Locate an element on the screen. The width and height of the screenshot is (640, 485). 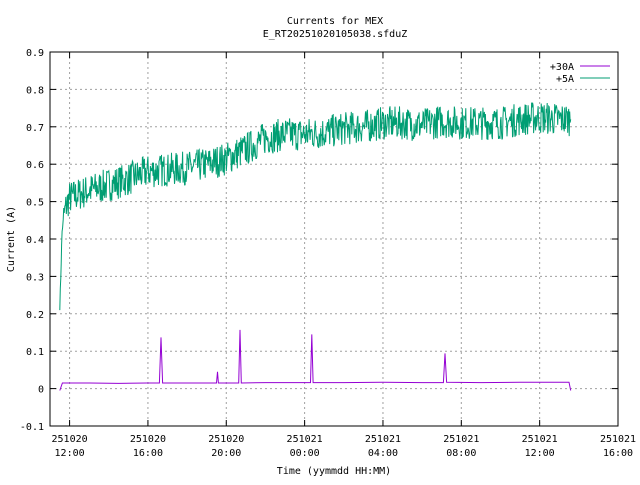
y-tick-label: 0.2 is located at coordinates (35, 315).